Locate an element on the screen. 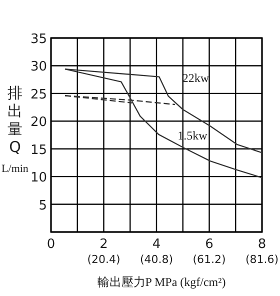  x-tick-label: 6 is located at coordinates (209, 244).